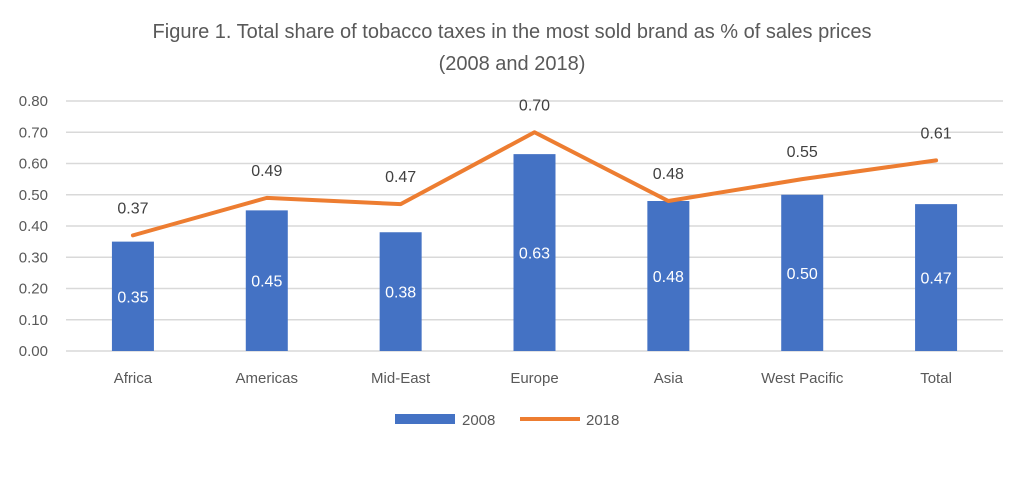  Describe the element at coordinates (669, 378) in the screenshot. I see `x-tick-label: Asia` at that location.